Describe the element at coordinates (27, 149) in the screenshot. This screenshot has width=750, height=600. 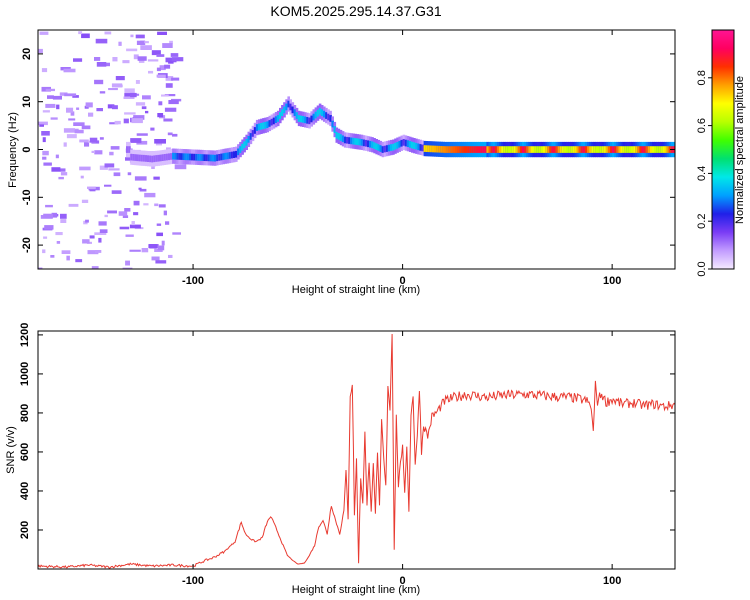
I see `spectrogram-y-tick-label: 0` at that location.